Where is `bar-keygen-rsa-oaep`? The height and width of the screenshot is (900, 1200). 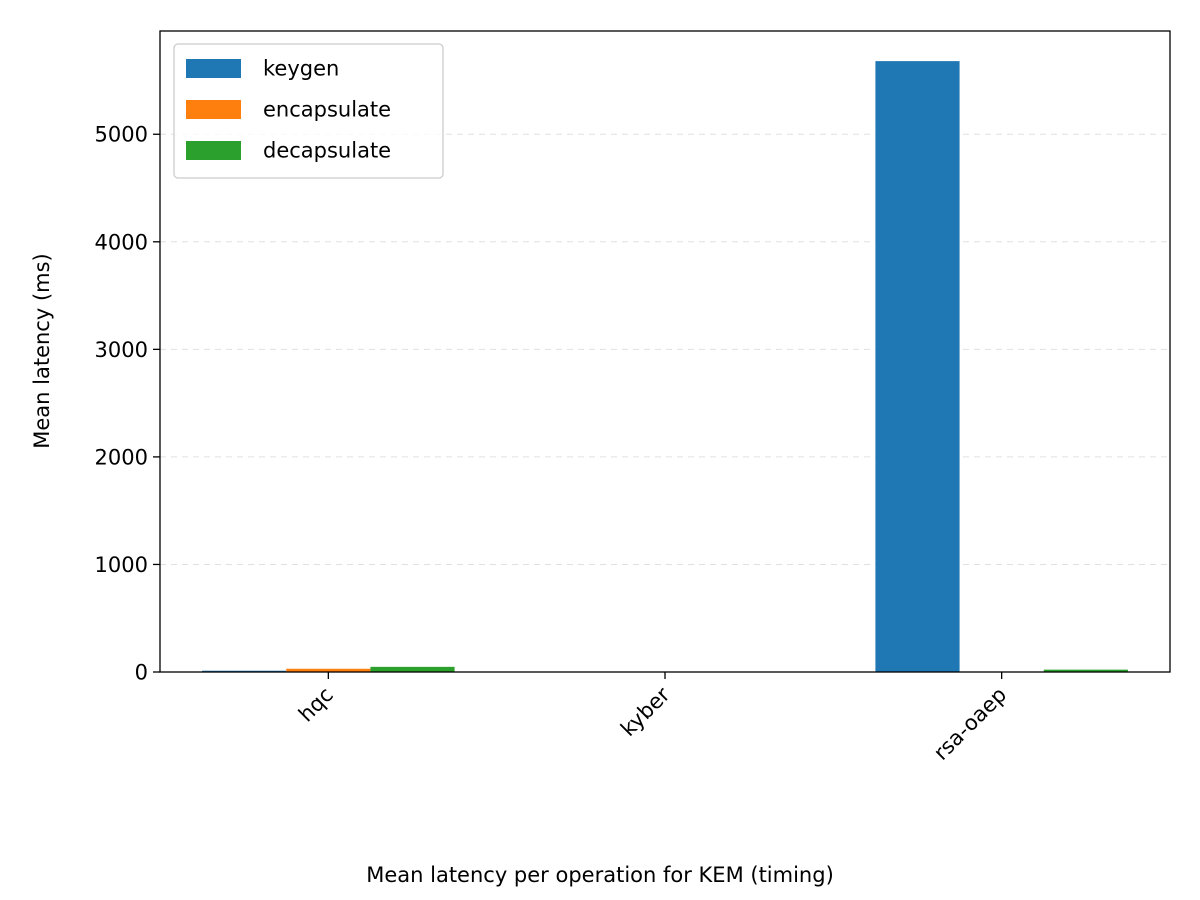 bar-keygen-rsa-oaep is located at coordinates (917, 367).